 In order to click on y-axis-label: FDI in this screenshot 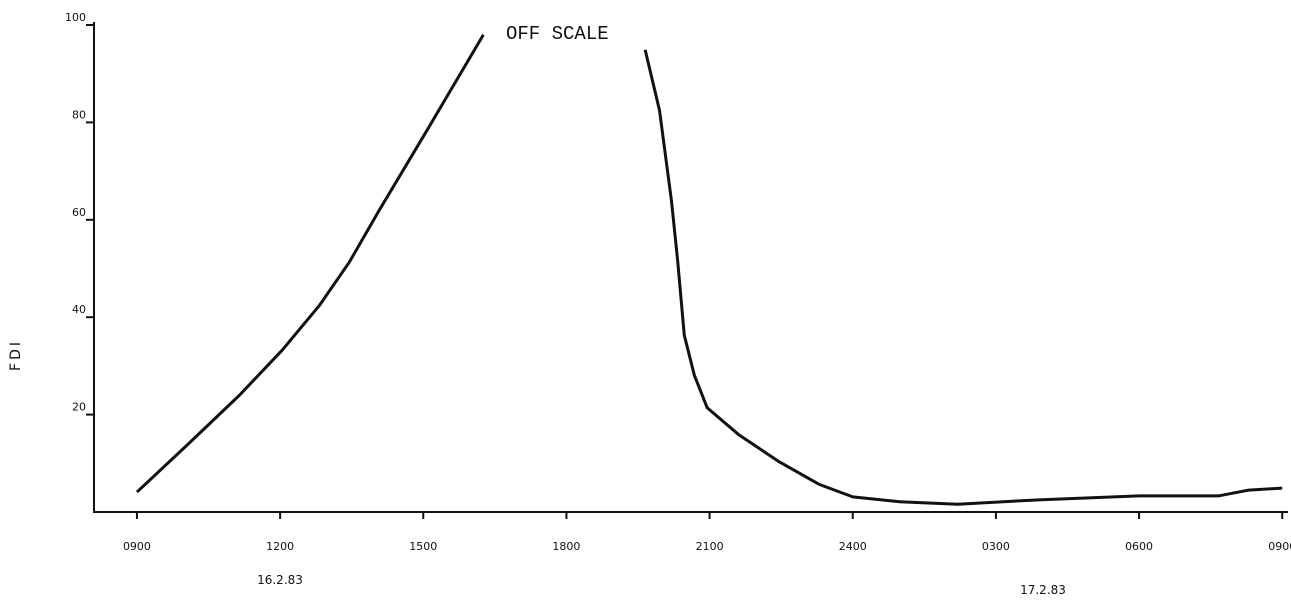, I will do `click(16, 355)`.